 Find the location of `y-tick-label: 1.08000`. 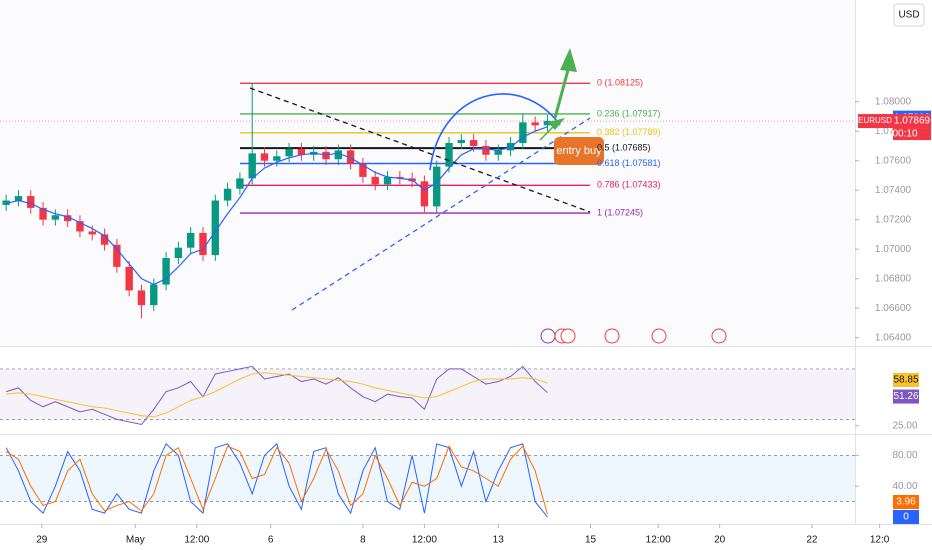

y-tick-label: 1.08000 is located at coordinates (893, 101).